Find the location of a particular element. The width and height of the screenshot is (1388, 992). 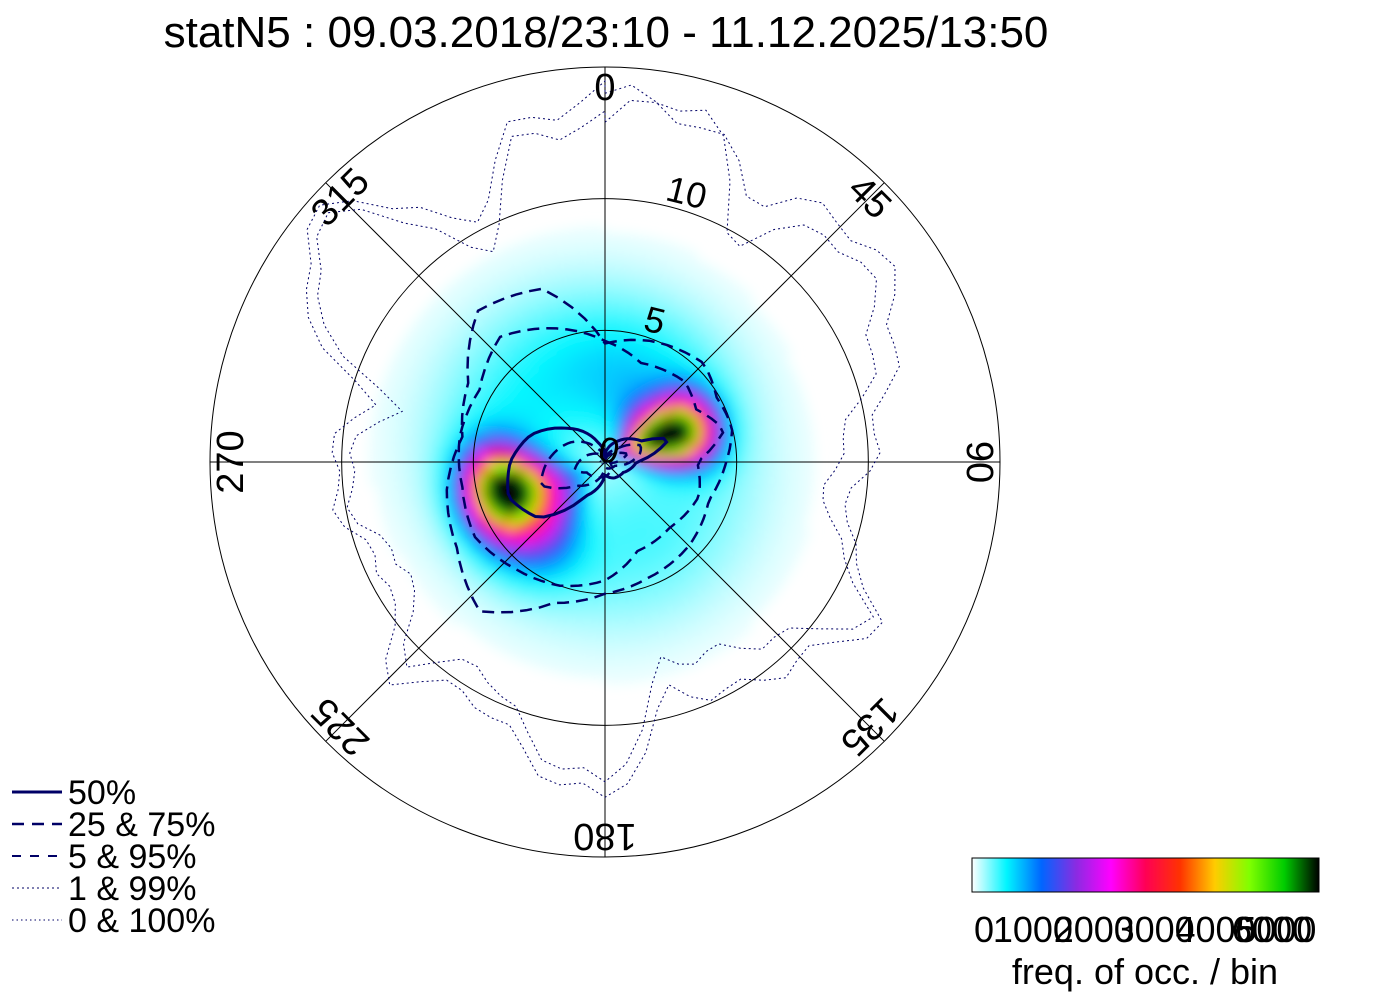

ring-label-10: 10 is located at coordinates (686, 192).